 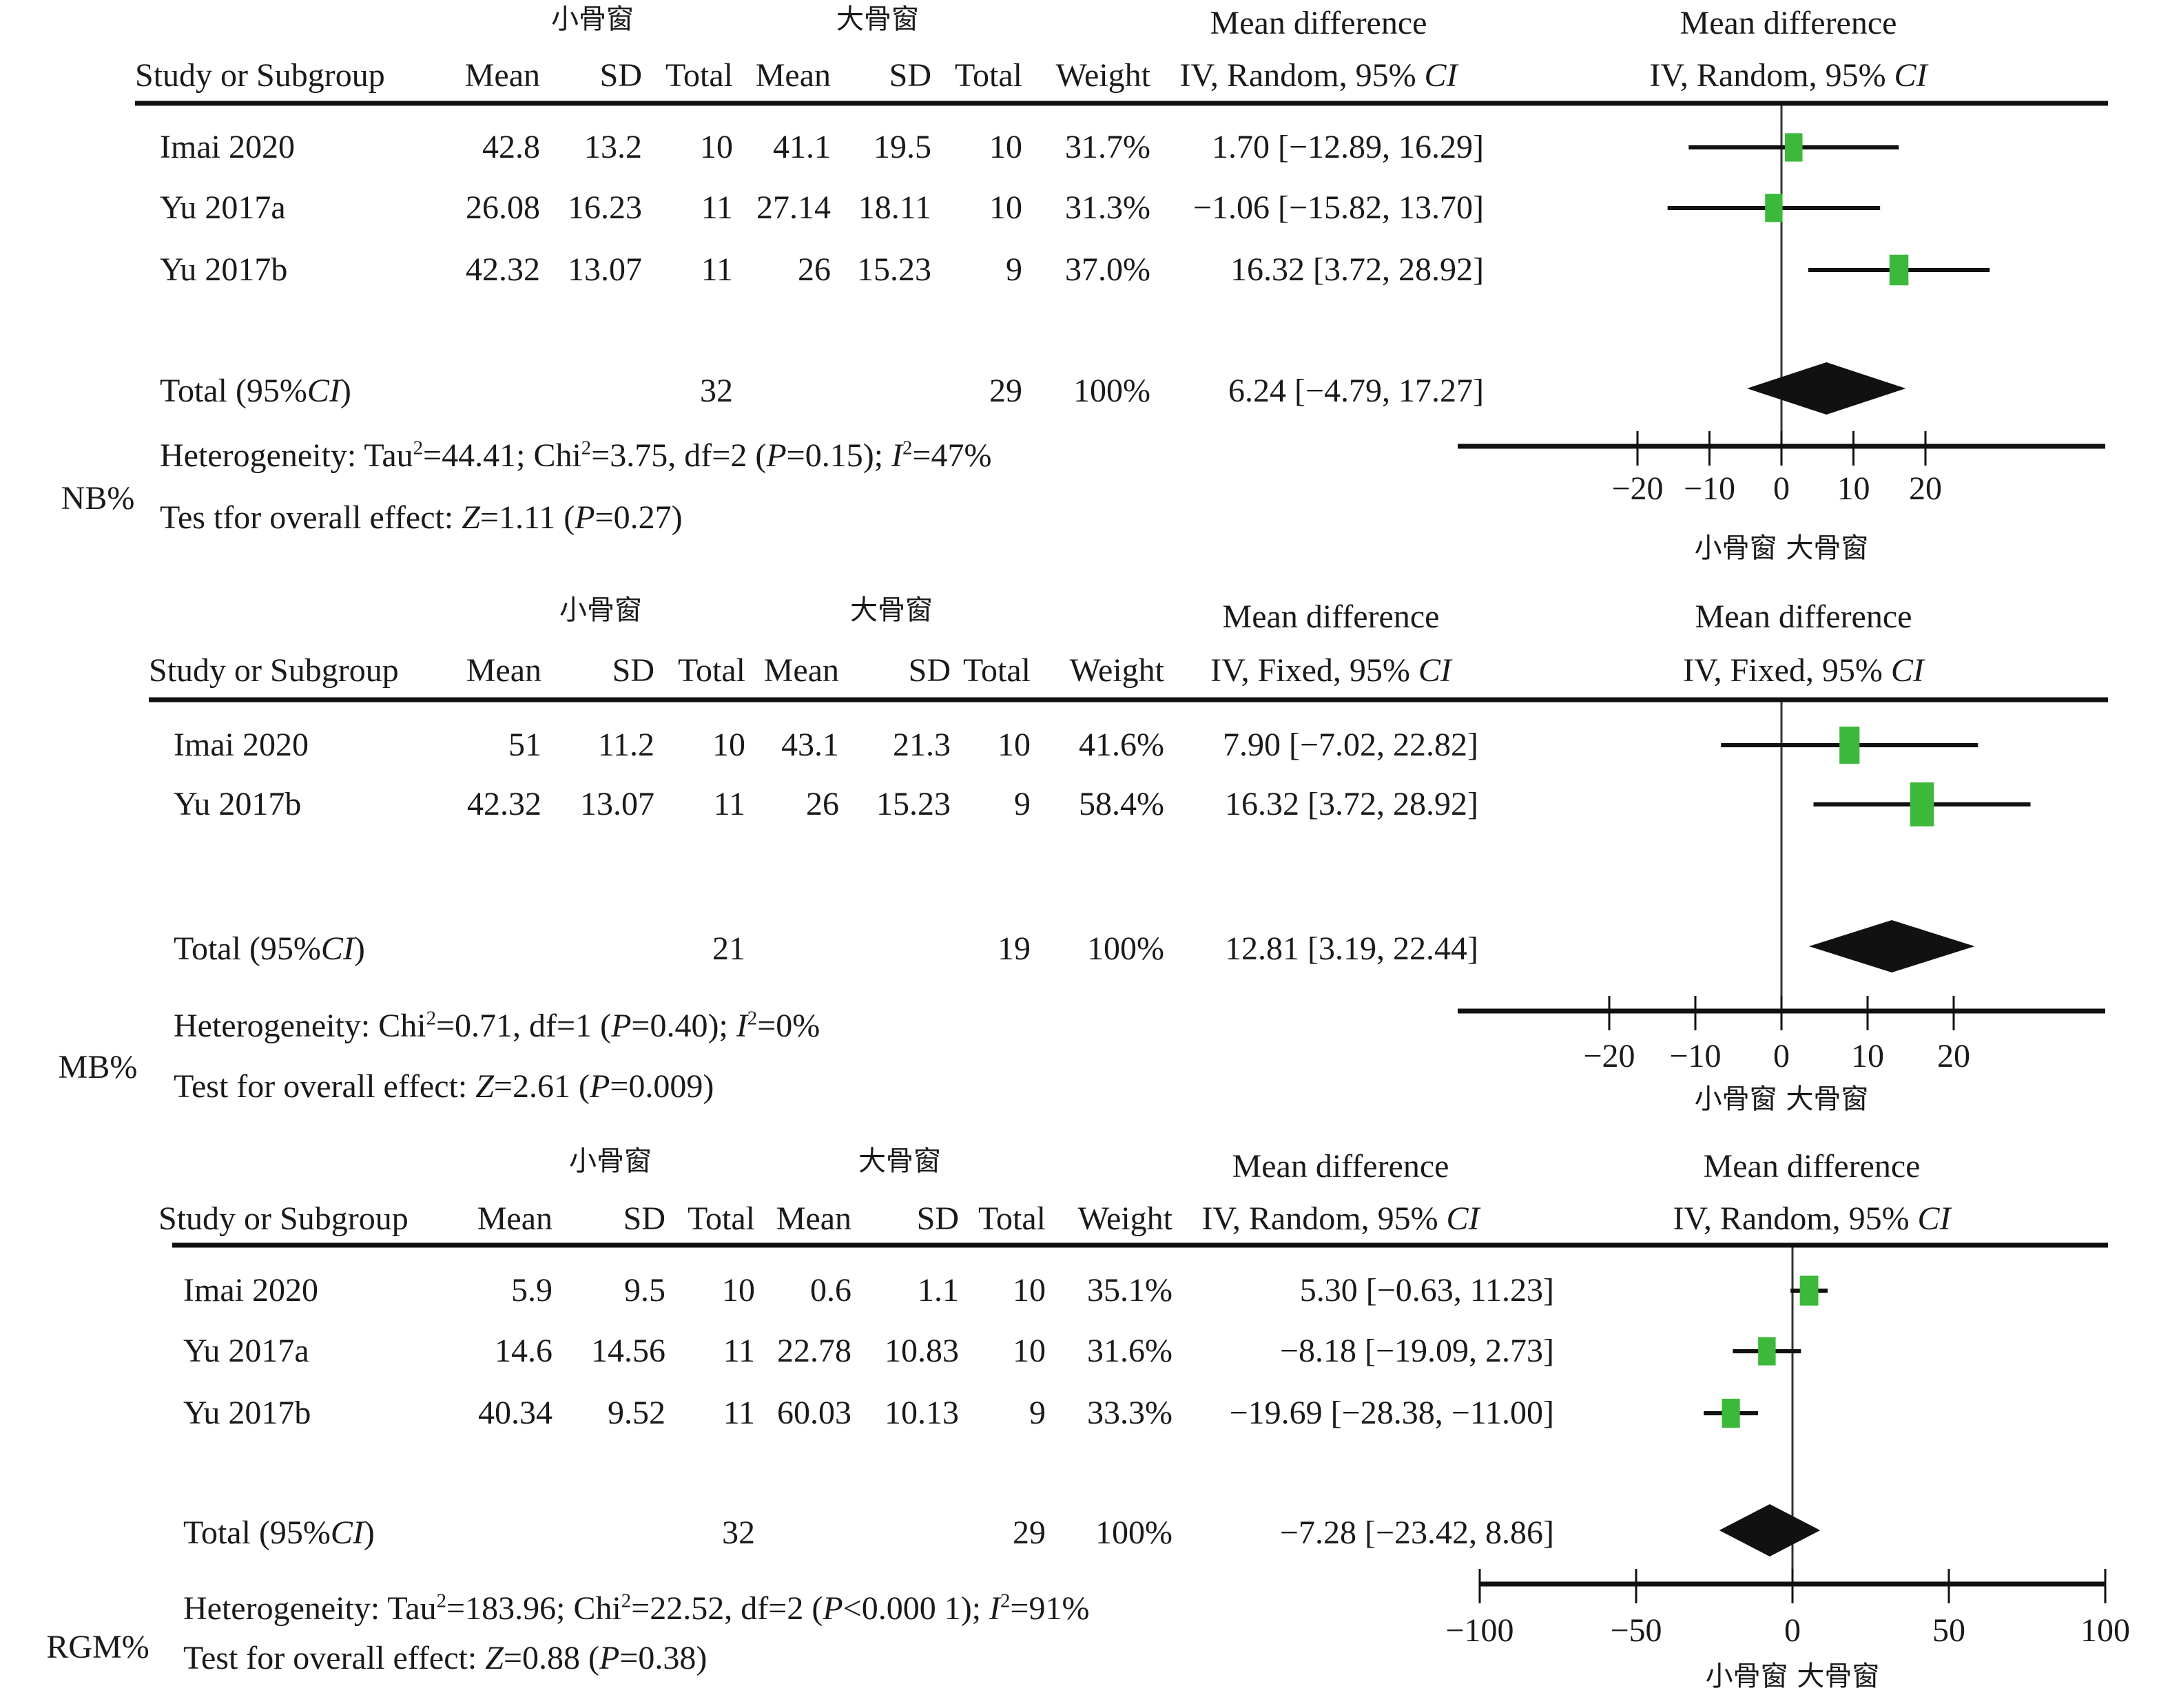 What do you see at coordinates (1107, 269) in the screenshot?
I see `cell-weight: 37.0%` at bounding box center [1107, 269].